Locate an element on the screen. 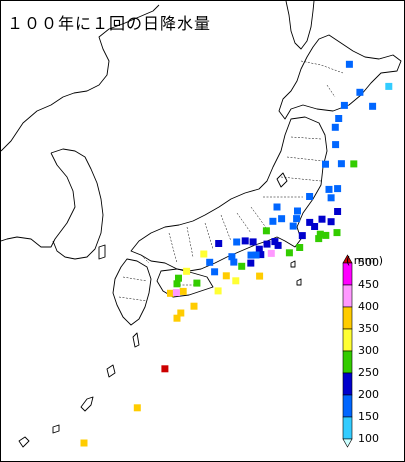  sado-coast is located at coordinates (282, 180).